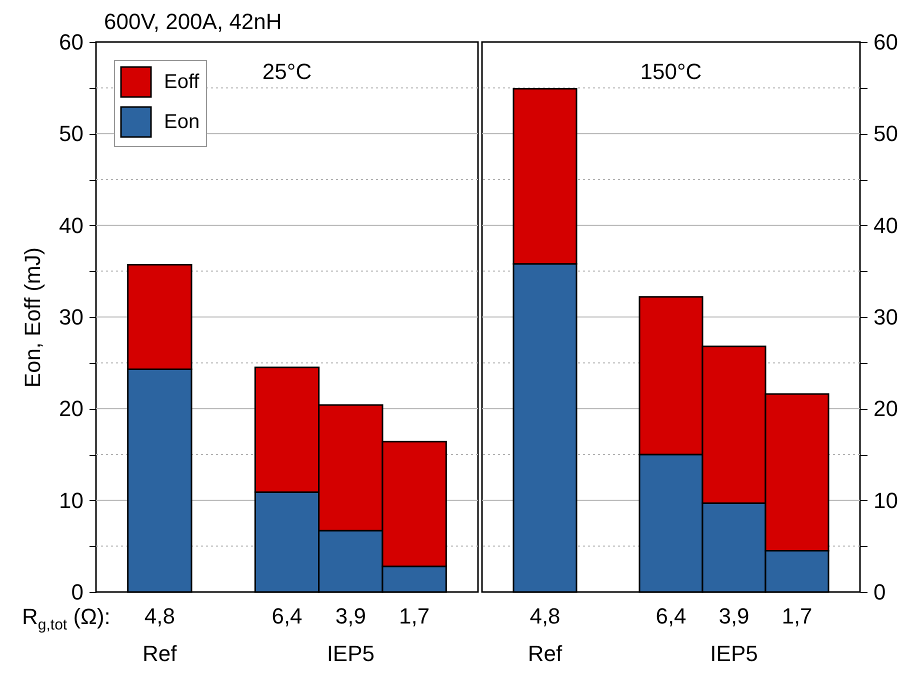 The width and height of the screenshot is (916, 680). Describe the element at coordinates (33, 317) in the screenshot. I see `y-axis-title: Eon, Eoff (mJ)` at that location.